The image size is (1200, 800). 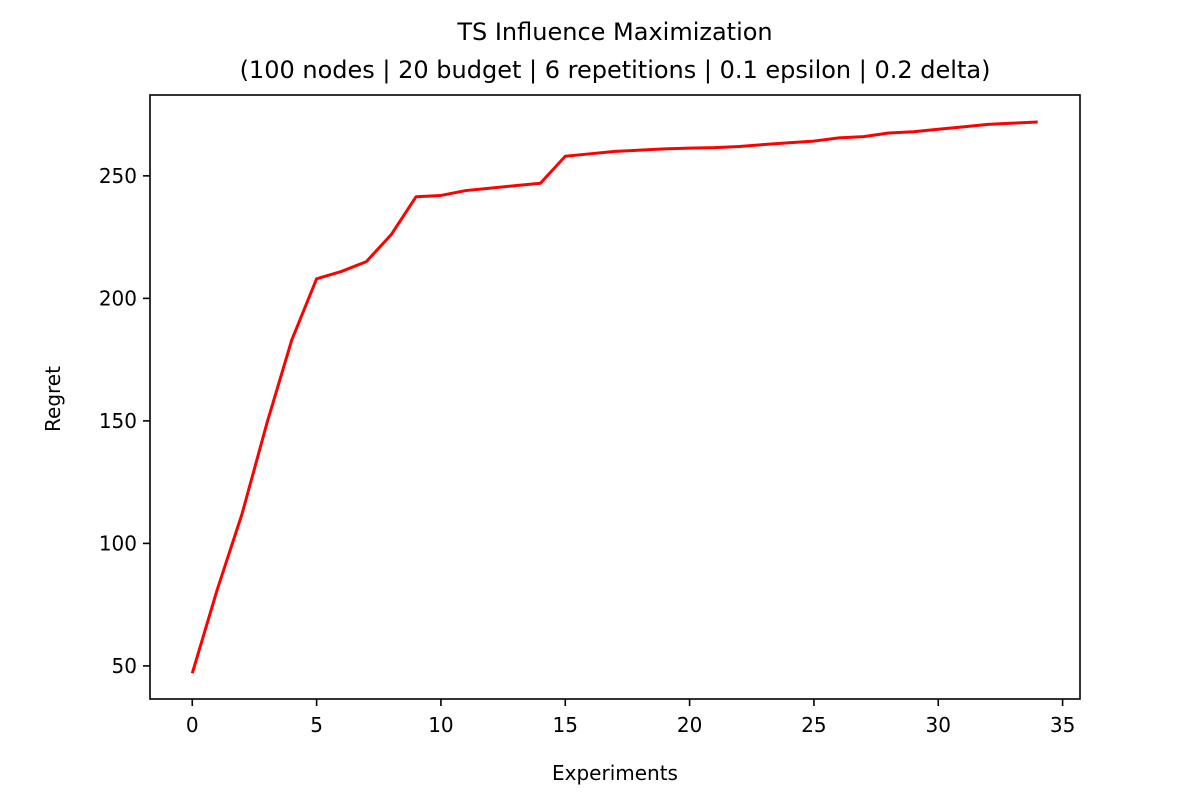 I want to click on chart-title: TS Influence Maximization, so click(x=614, y=32).